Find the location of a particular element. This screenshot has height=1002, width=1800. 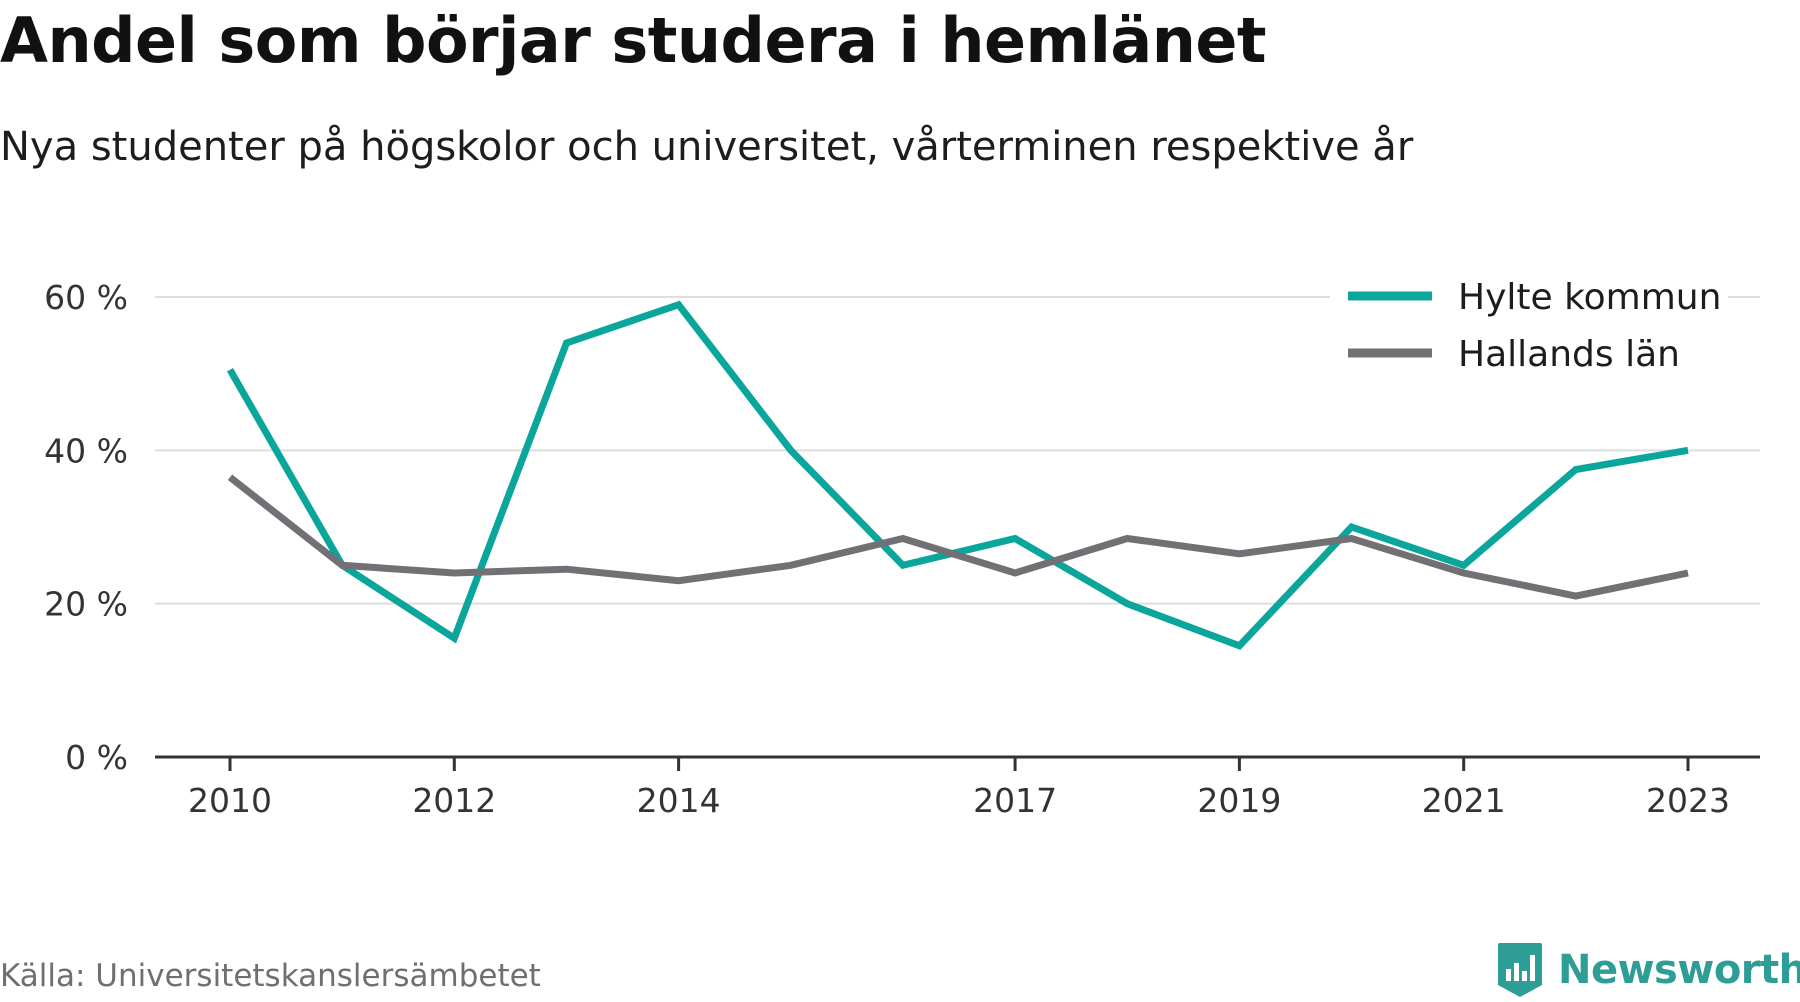

chart-title: Andel som börjar studera i hemlänet is located at coordinates (633, 40).